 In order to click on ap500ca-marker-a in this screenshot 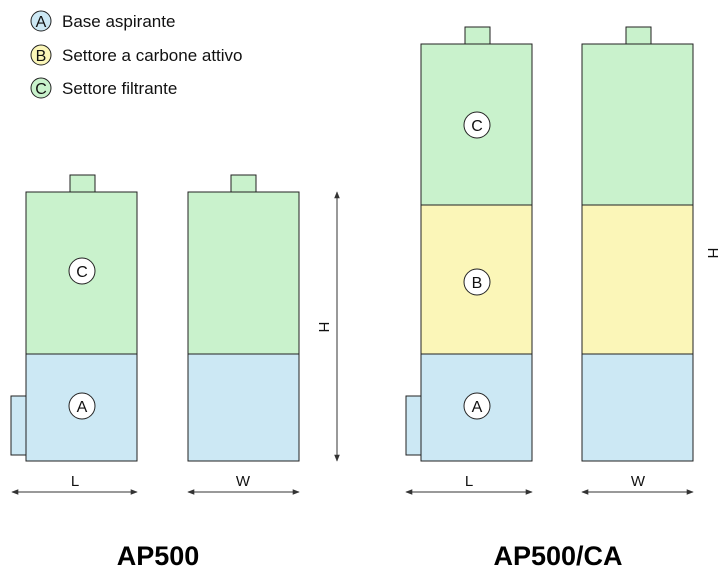, I will do `click(477, 406)`.